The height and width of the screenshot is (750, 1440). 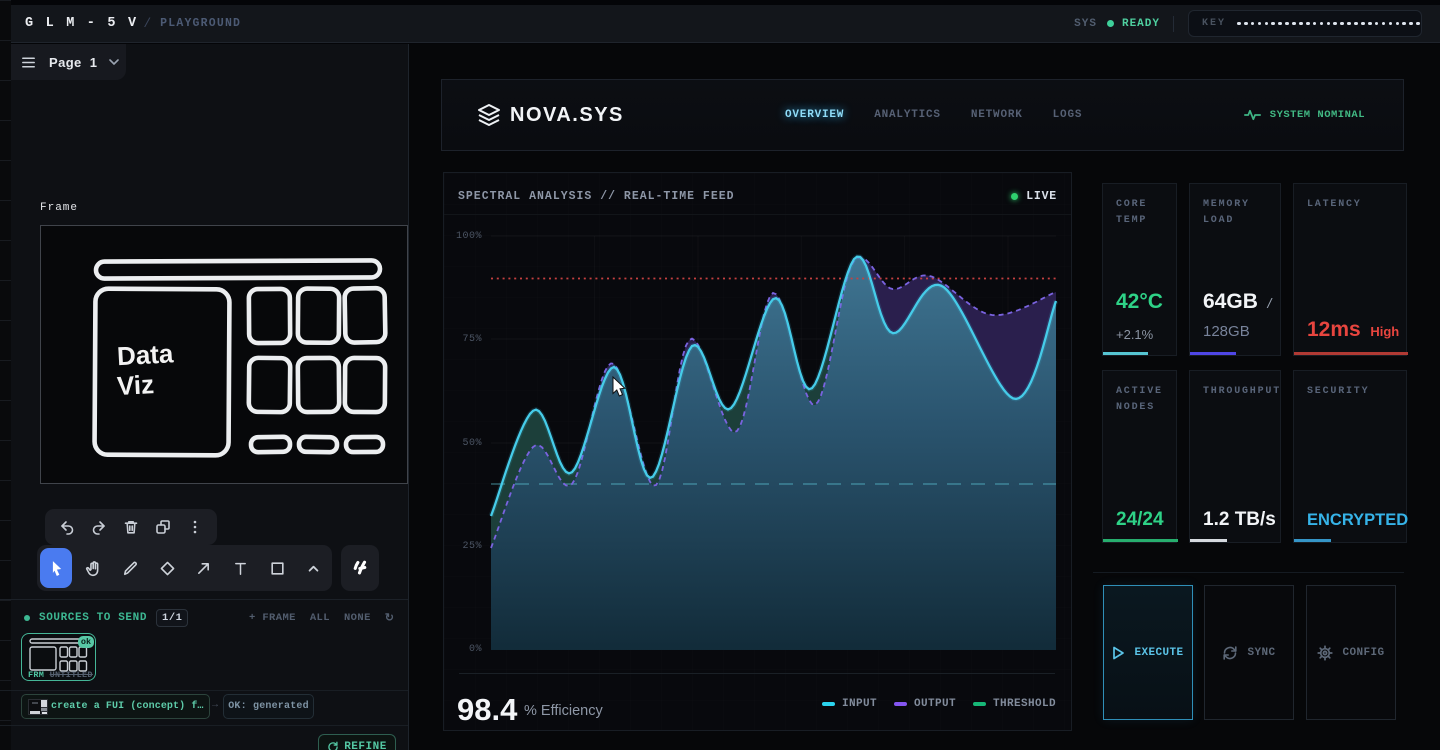 I want to click on svg-text: Data, so click(x=145, y=354).